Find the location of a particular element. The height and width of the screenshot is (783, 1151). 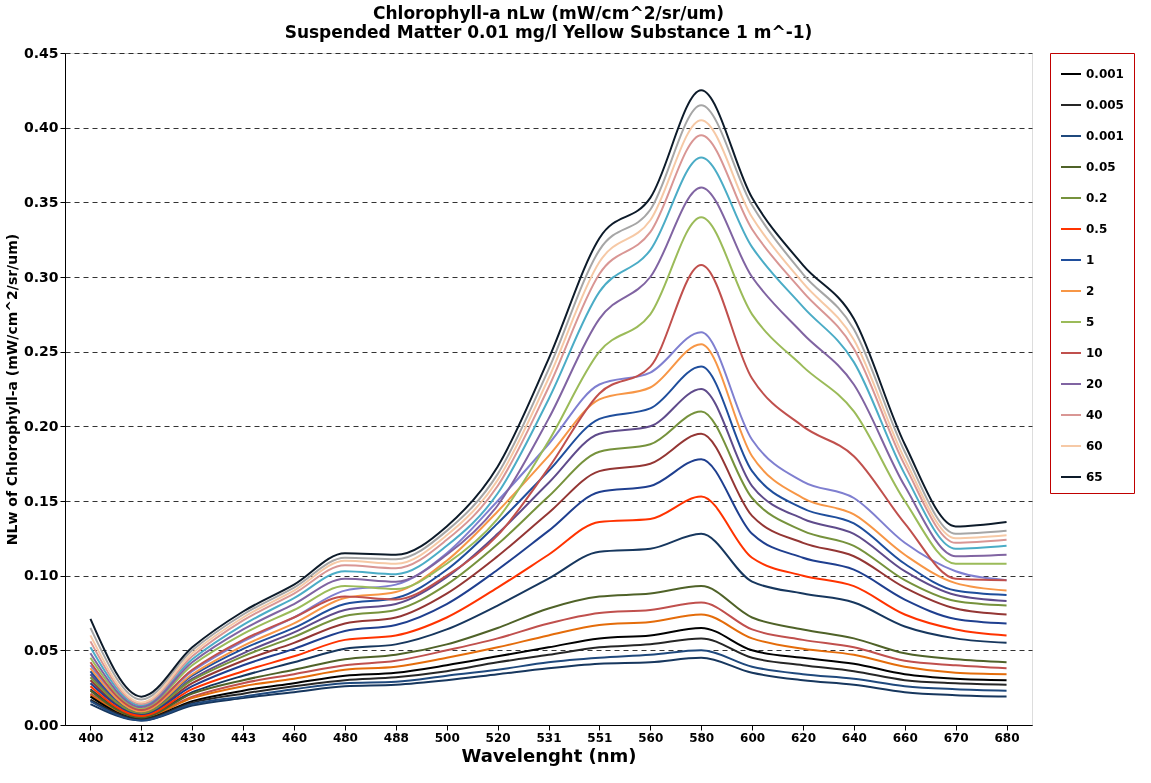

x-tick-label: 520 is located at coordinates (498, 737).